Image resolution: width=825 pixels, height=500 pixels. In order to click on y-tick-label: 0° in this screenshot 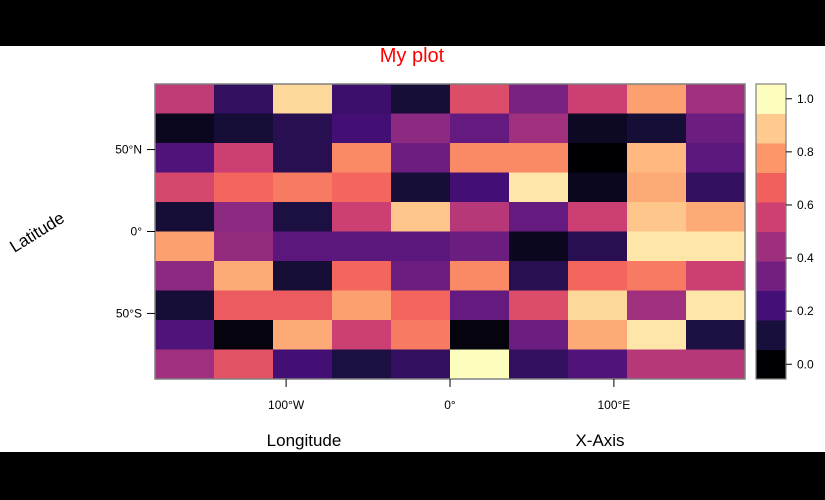, I will do `click(137, 232)`.